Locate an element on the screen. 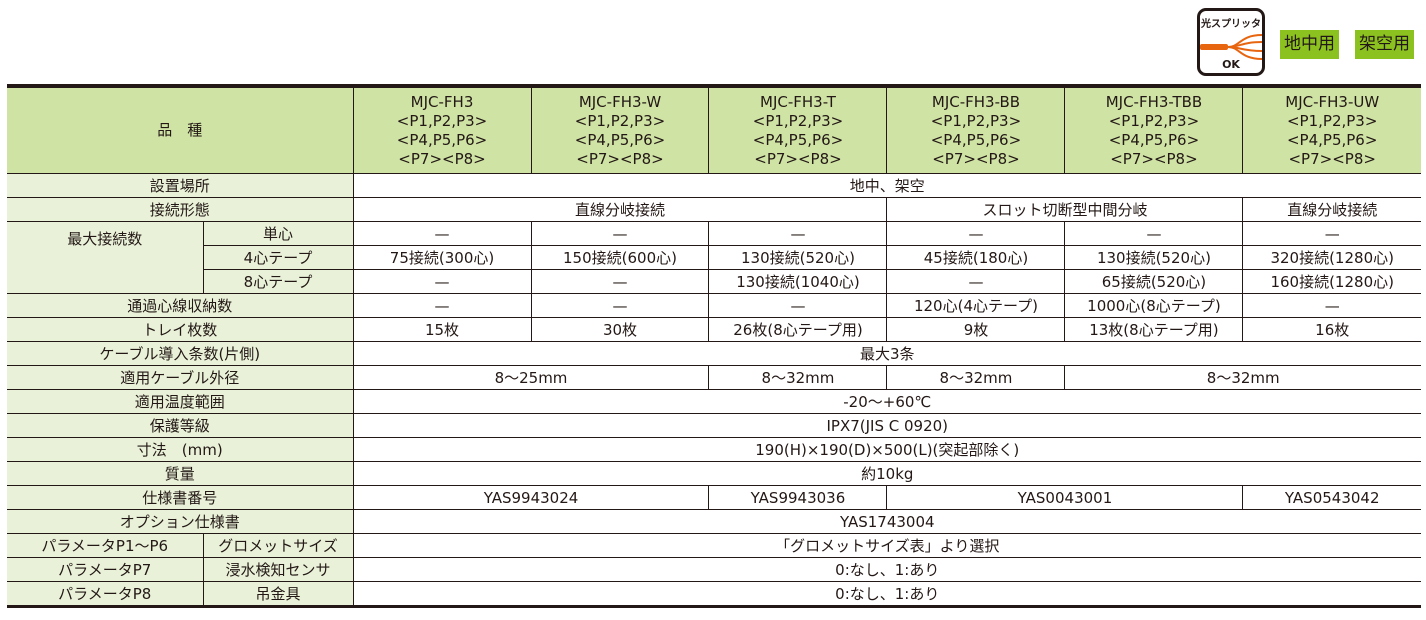 The image size is (1426, 620). table-row: トレイ枚数 15枚 30枚 26枚(8心テープ用) 9枚 13枚(8心テープ用) 16枚 is located at coordinates (714, 329).